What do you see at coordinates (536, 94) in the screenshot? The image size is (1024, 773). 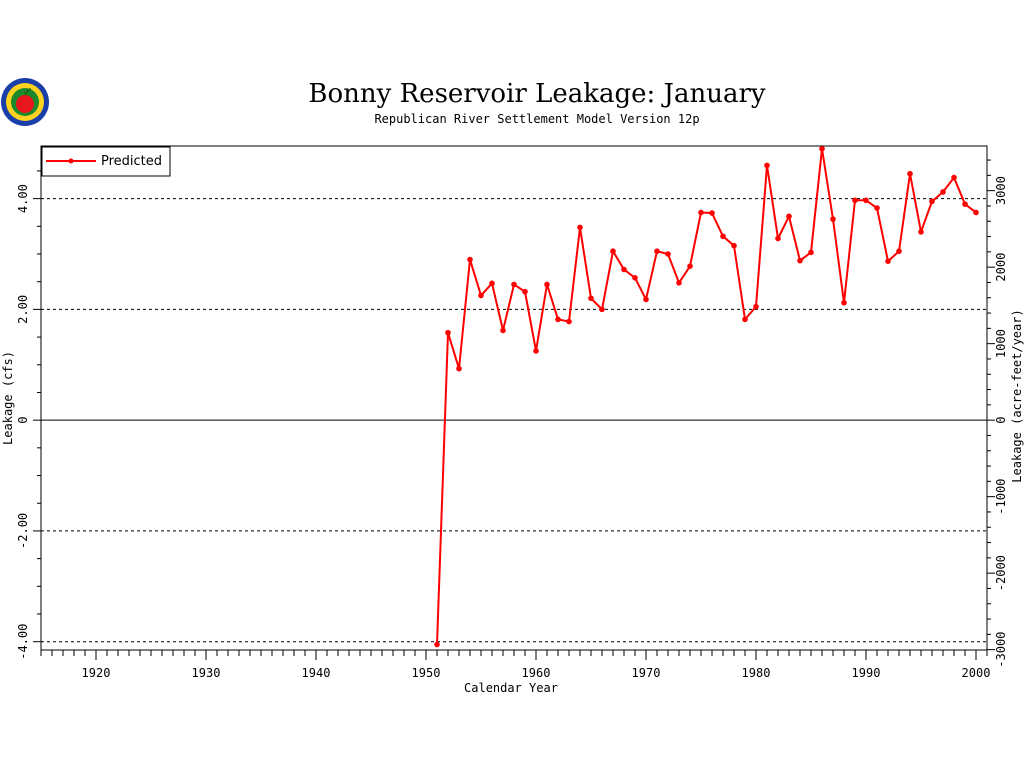 I see `chart-title: Bonny Reservoir Leakage: January` at bounding box center [536, 94].